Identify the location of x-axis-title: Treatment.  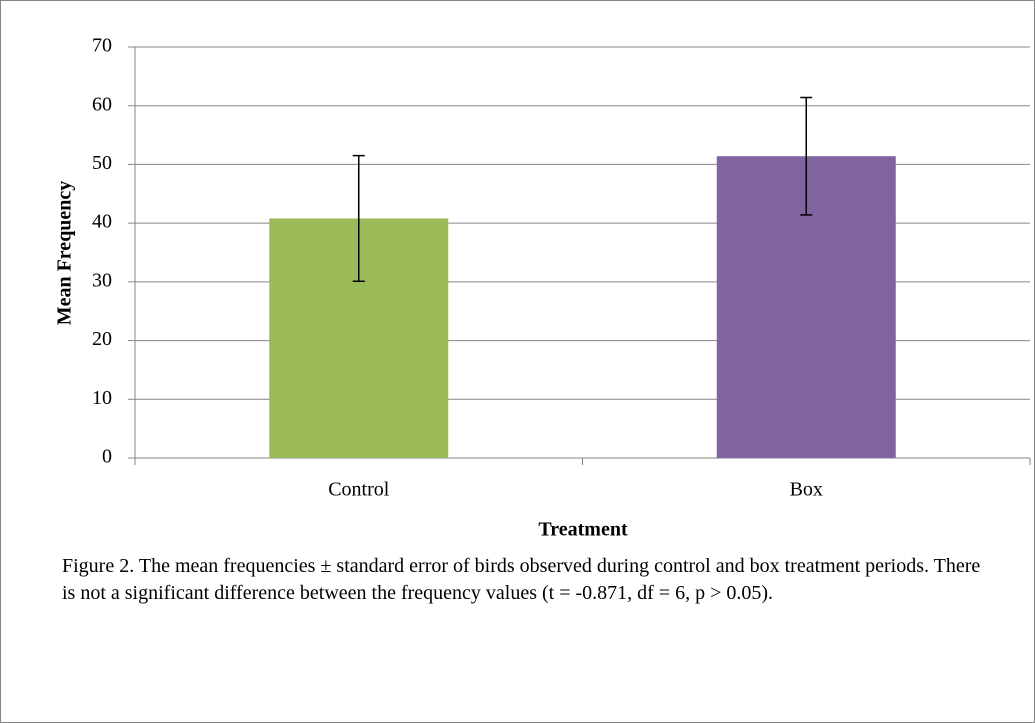
(583, 529).